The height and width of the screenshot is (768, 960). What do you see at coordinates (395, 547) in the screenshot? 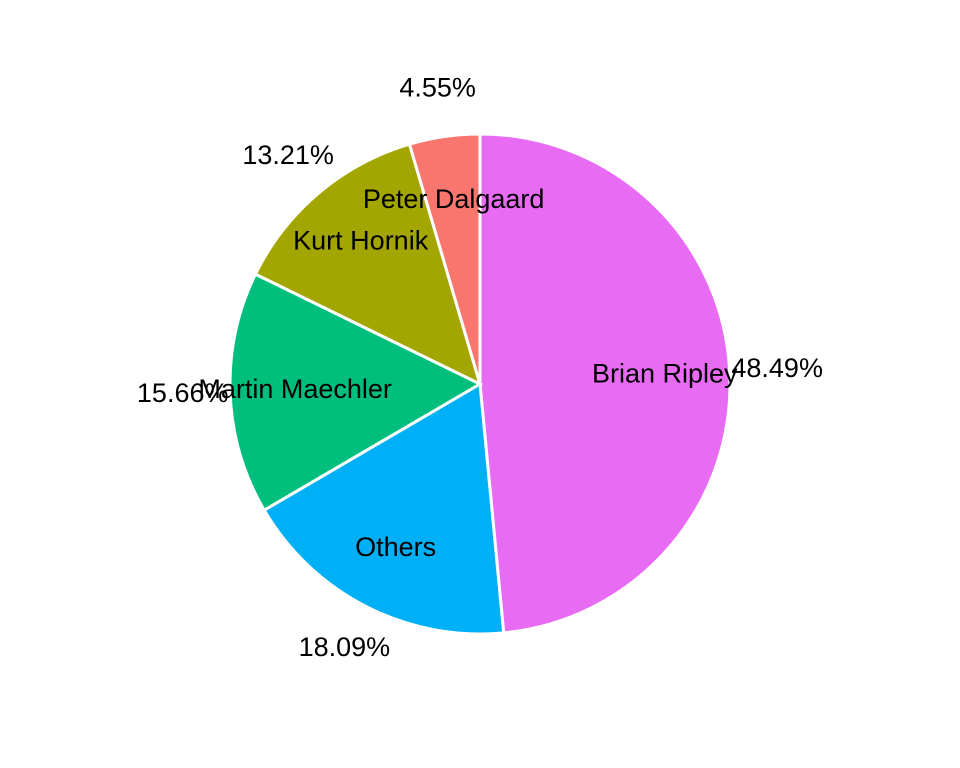
I see `slice-label: Others` at bounding box center [395, 547].